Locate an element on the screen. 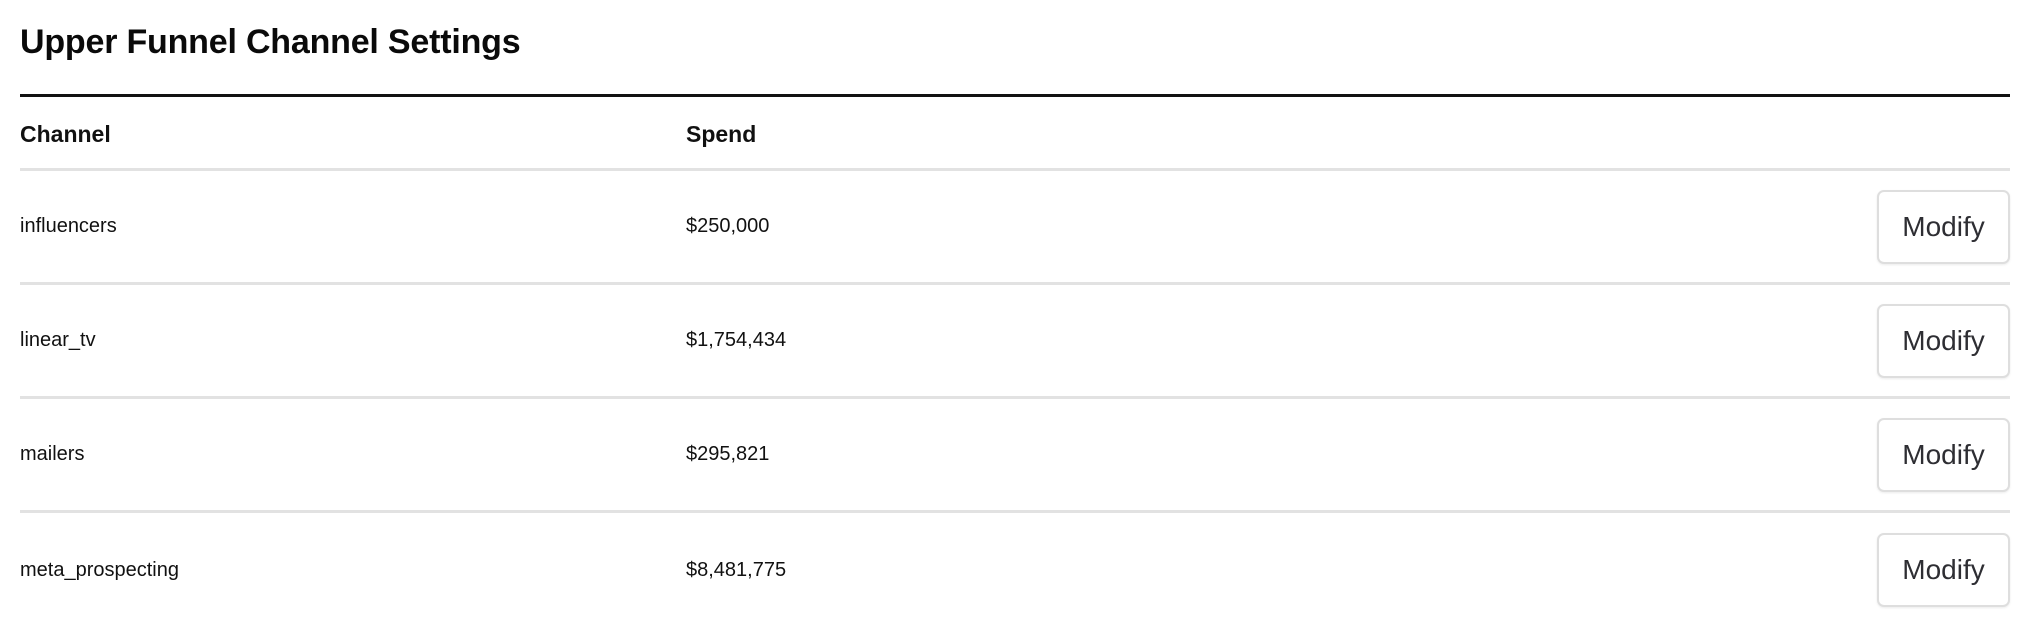  spend-cell: $250,000 is located at coordinates (728, 226).